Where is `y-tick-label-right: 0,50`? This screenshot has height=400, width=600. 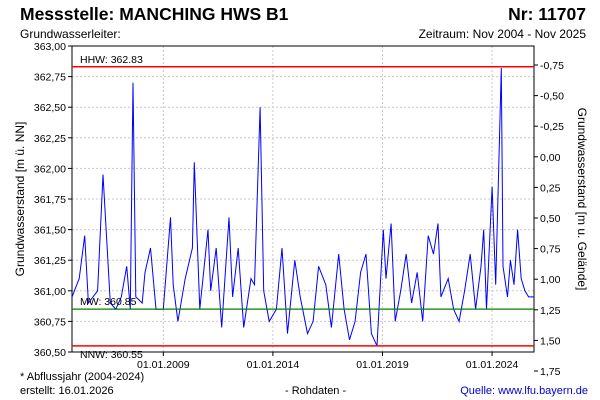 y-tick-label-right: 0,50 is located at coordinates (550, 219).